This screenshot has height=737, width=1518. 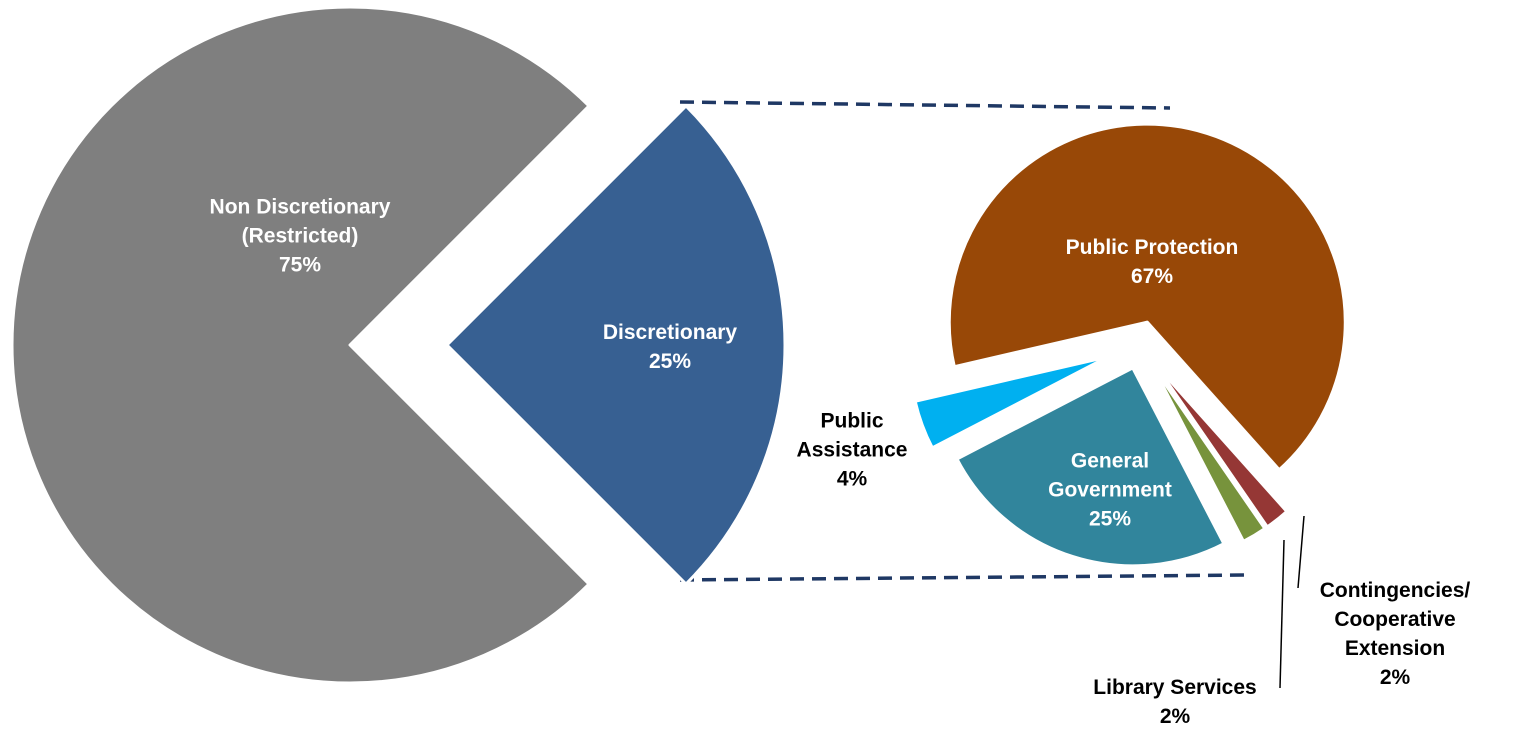 What do you see at coordinates (1175, 702) in the screenshot?
I see `slice-label: Library Services 2%` at bounding box center [1175, 702].